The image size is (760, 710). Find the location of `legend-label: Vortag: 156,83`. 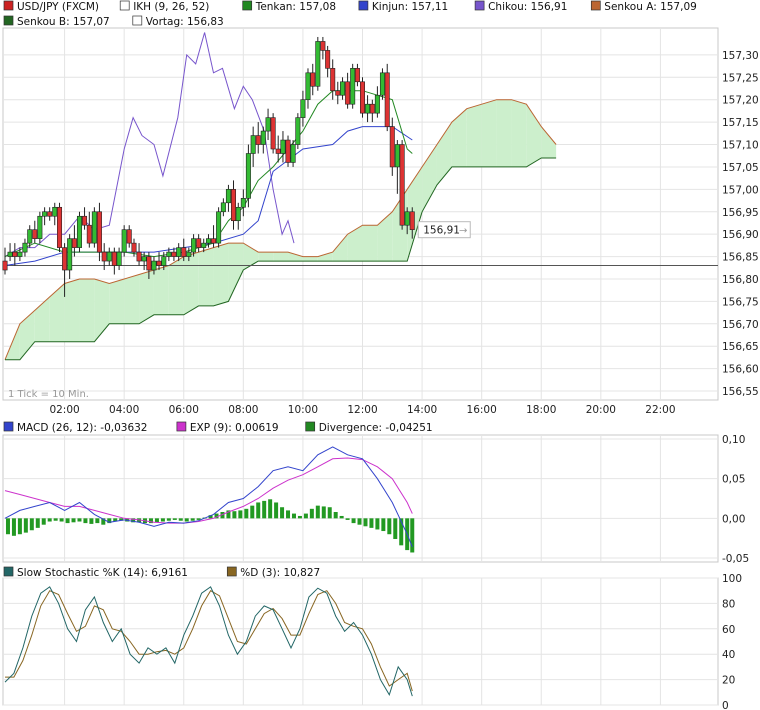

legend-label: Vortag: 156,83 is located at coordinates (185, 22).